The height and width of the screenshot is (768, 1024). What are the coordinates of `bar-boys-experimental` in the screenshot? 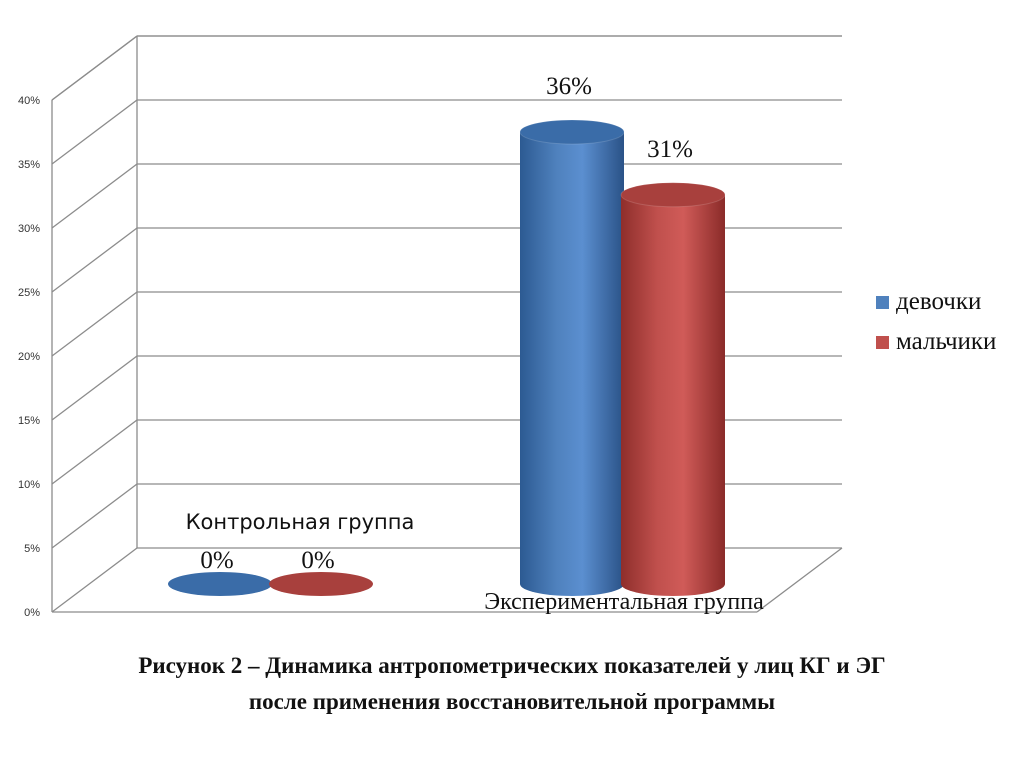 It's located at (673, 389).